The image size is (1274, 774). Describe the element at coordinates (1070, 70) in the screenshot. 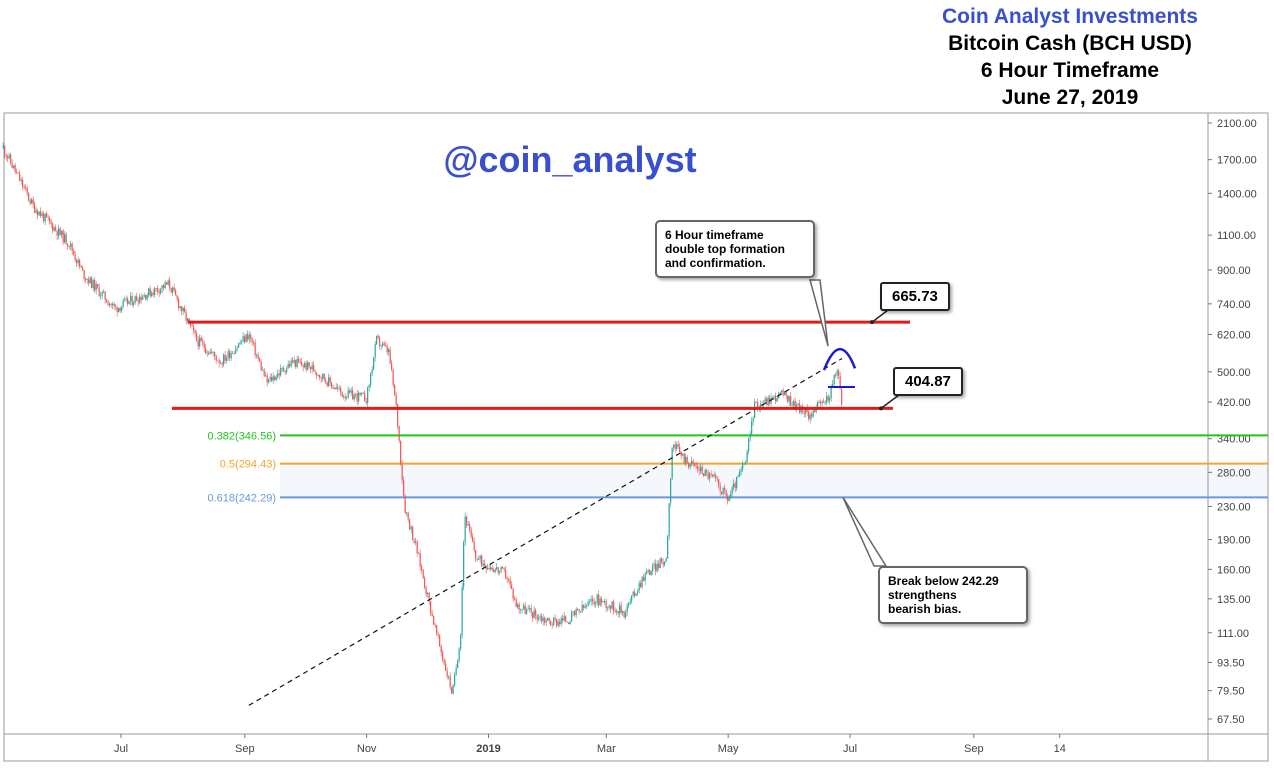

I see `chart-timeframe: 6 Hour Timeframe` at that location.